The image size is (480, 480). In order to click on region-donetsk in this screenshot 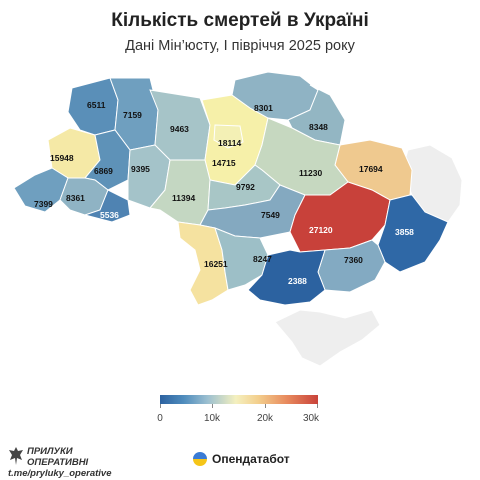, I will do `click(413, 233)`.